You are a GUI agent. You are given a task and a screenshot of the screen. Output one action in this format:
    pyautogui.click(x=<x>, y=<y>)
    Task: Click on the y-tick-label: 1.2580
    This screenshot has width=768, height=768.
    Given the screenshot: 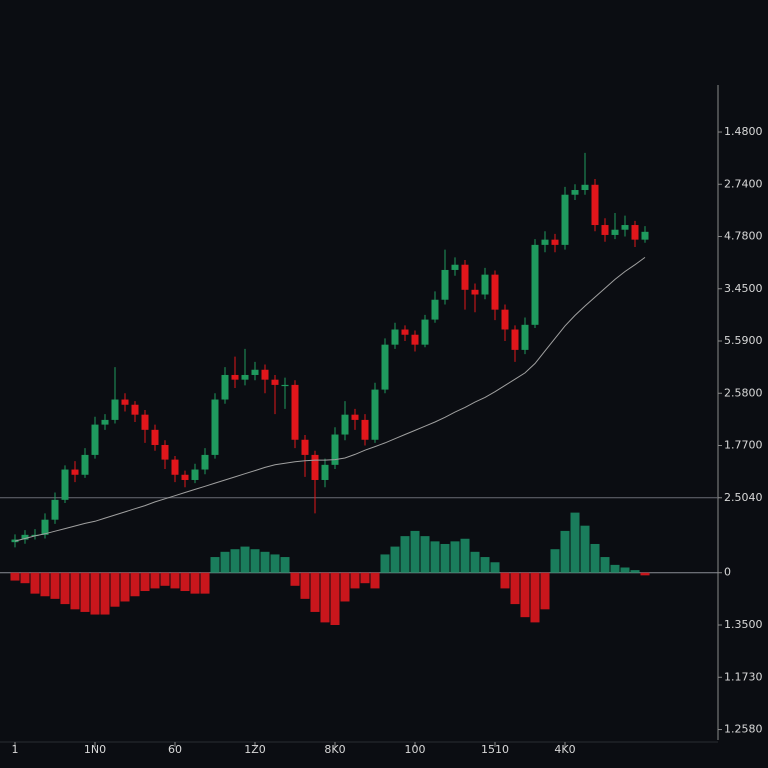 What is the action you would take?
    pyautogui.click(x=743, y=729)
    